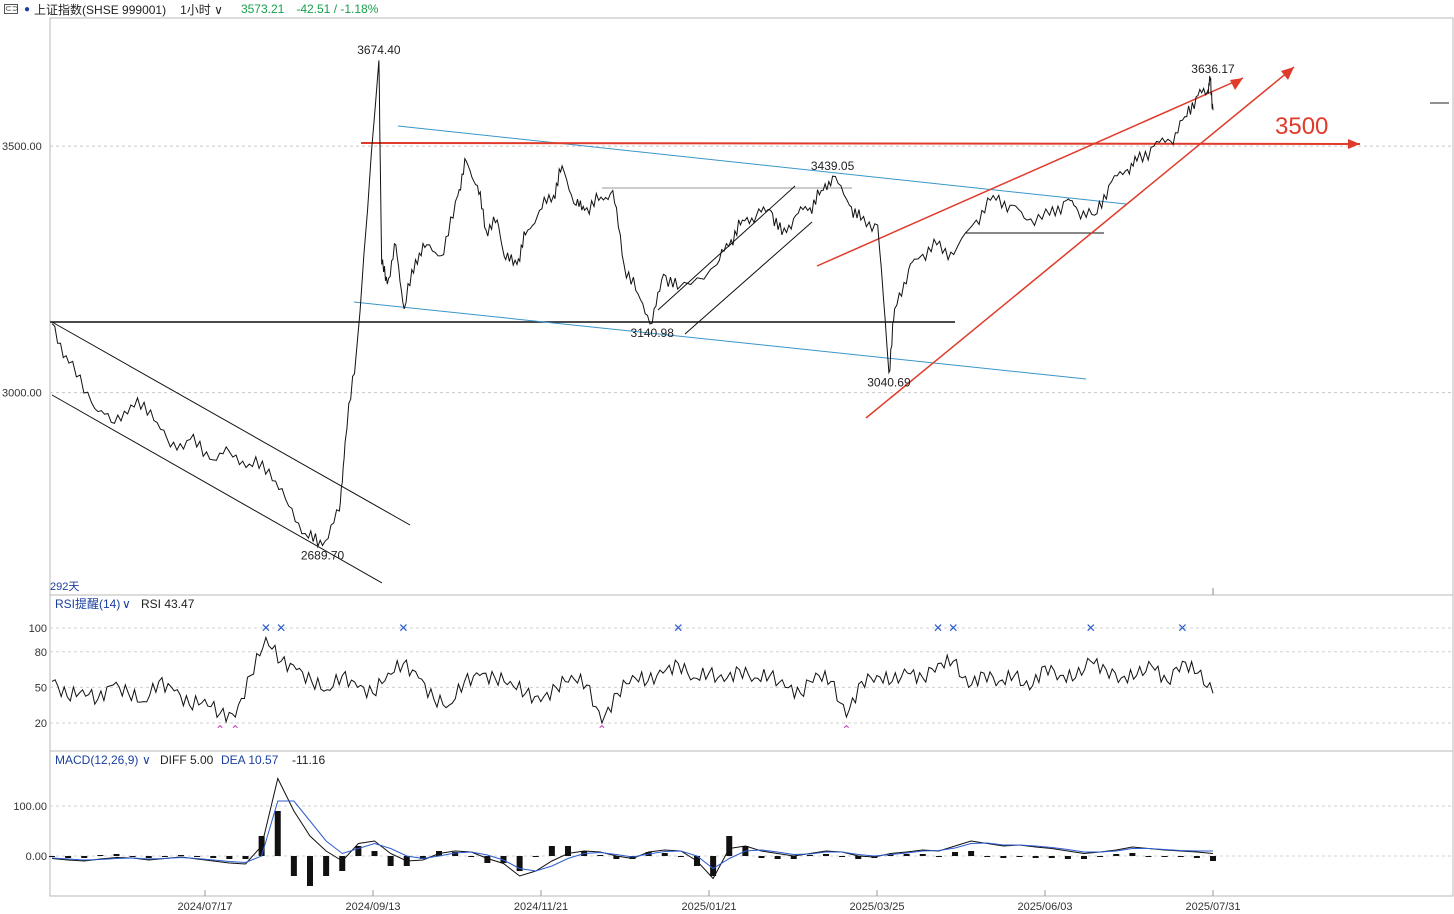  I want to click on x-tick-label: 2025/07/31, so click(1212, 907).